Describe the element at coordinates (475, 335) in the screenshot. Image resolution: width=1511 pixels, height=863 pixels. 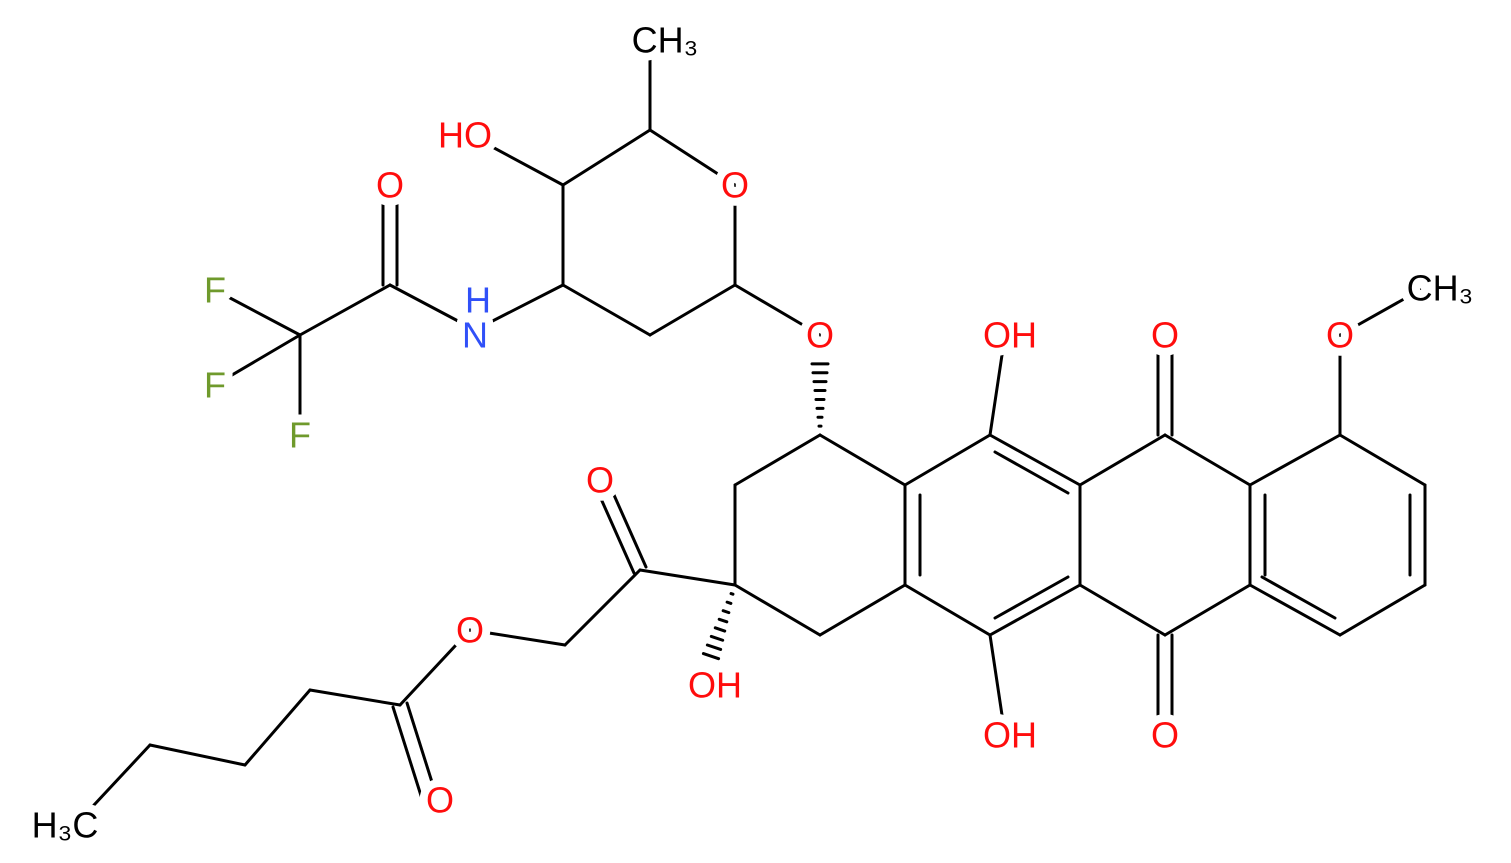
I see `atom-label: N` at that location.